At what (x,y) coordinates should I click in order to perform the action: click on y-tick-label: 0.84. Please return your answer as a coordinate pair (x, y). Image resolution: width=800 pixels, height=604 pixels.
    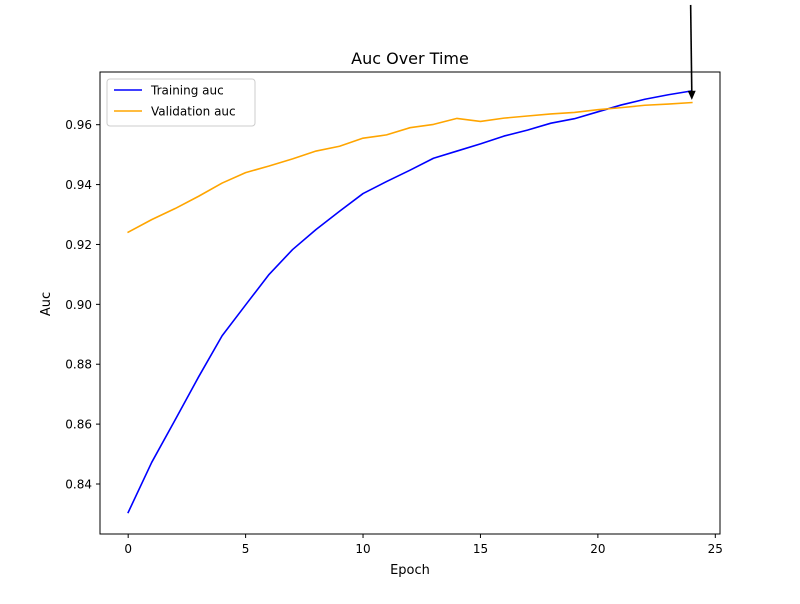
    Looking at the image, I should click on (78, 484).